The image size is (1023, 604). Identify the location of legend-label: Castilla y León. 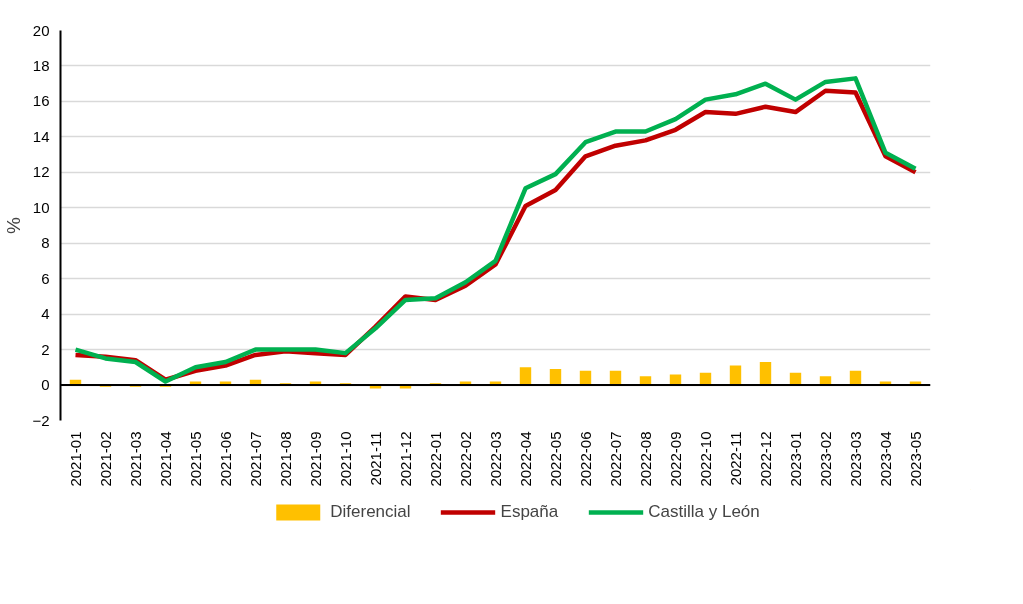
(704, 511).